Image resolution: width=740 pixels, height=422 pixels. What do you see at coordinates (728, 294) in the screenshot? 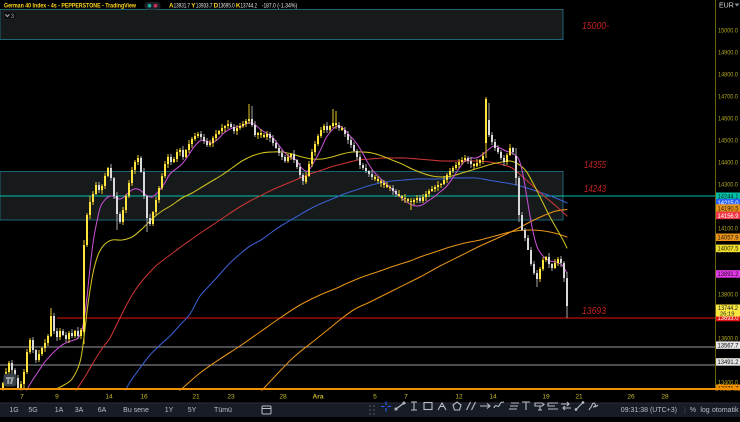
I see `svg-text: 13800.0` at bounding box center [728, 294].